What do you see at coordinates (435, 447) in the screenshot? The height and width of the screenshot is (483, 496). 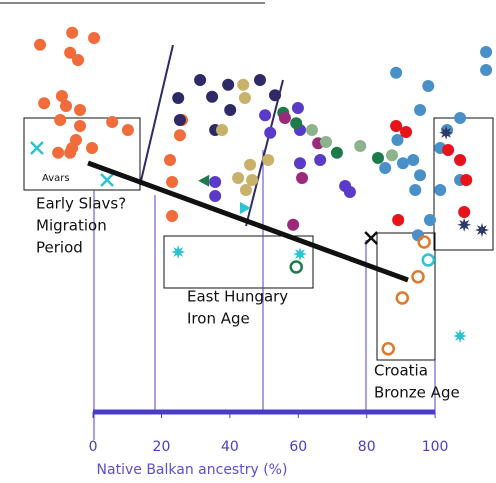 I see `x-tick-label: 100` at bounding box center [435, 447].